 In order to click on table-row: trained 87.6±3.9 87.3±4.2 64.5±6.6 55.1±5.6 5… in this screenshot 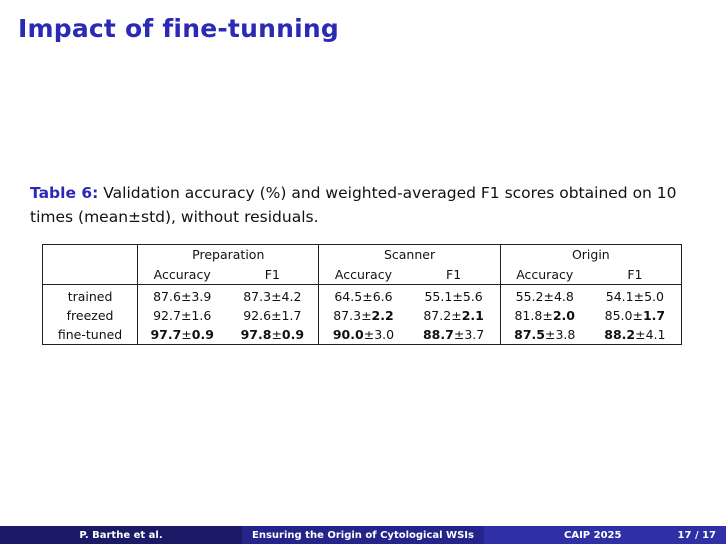, I will do `click(362, 295)`.